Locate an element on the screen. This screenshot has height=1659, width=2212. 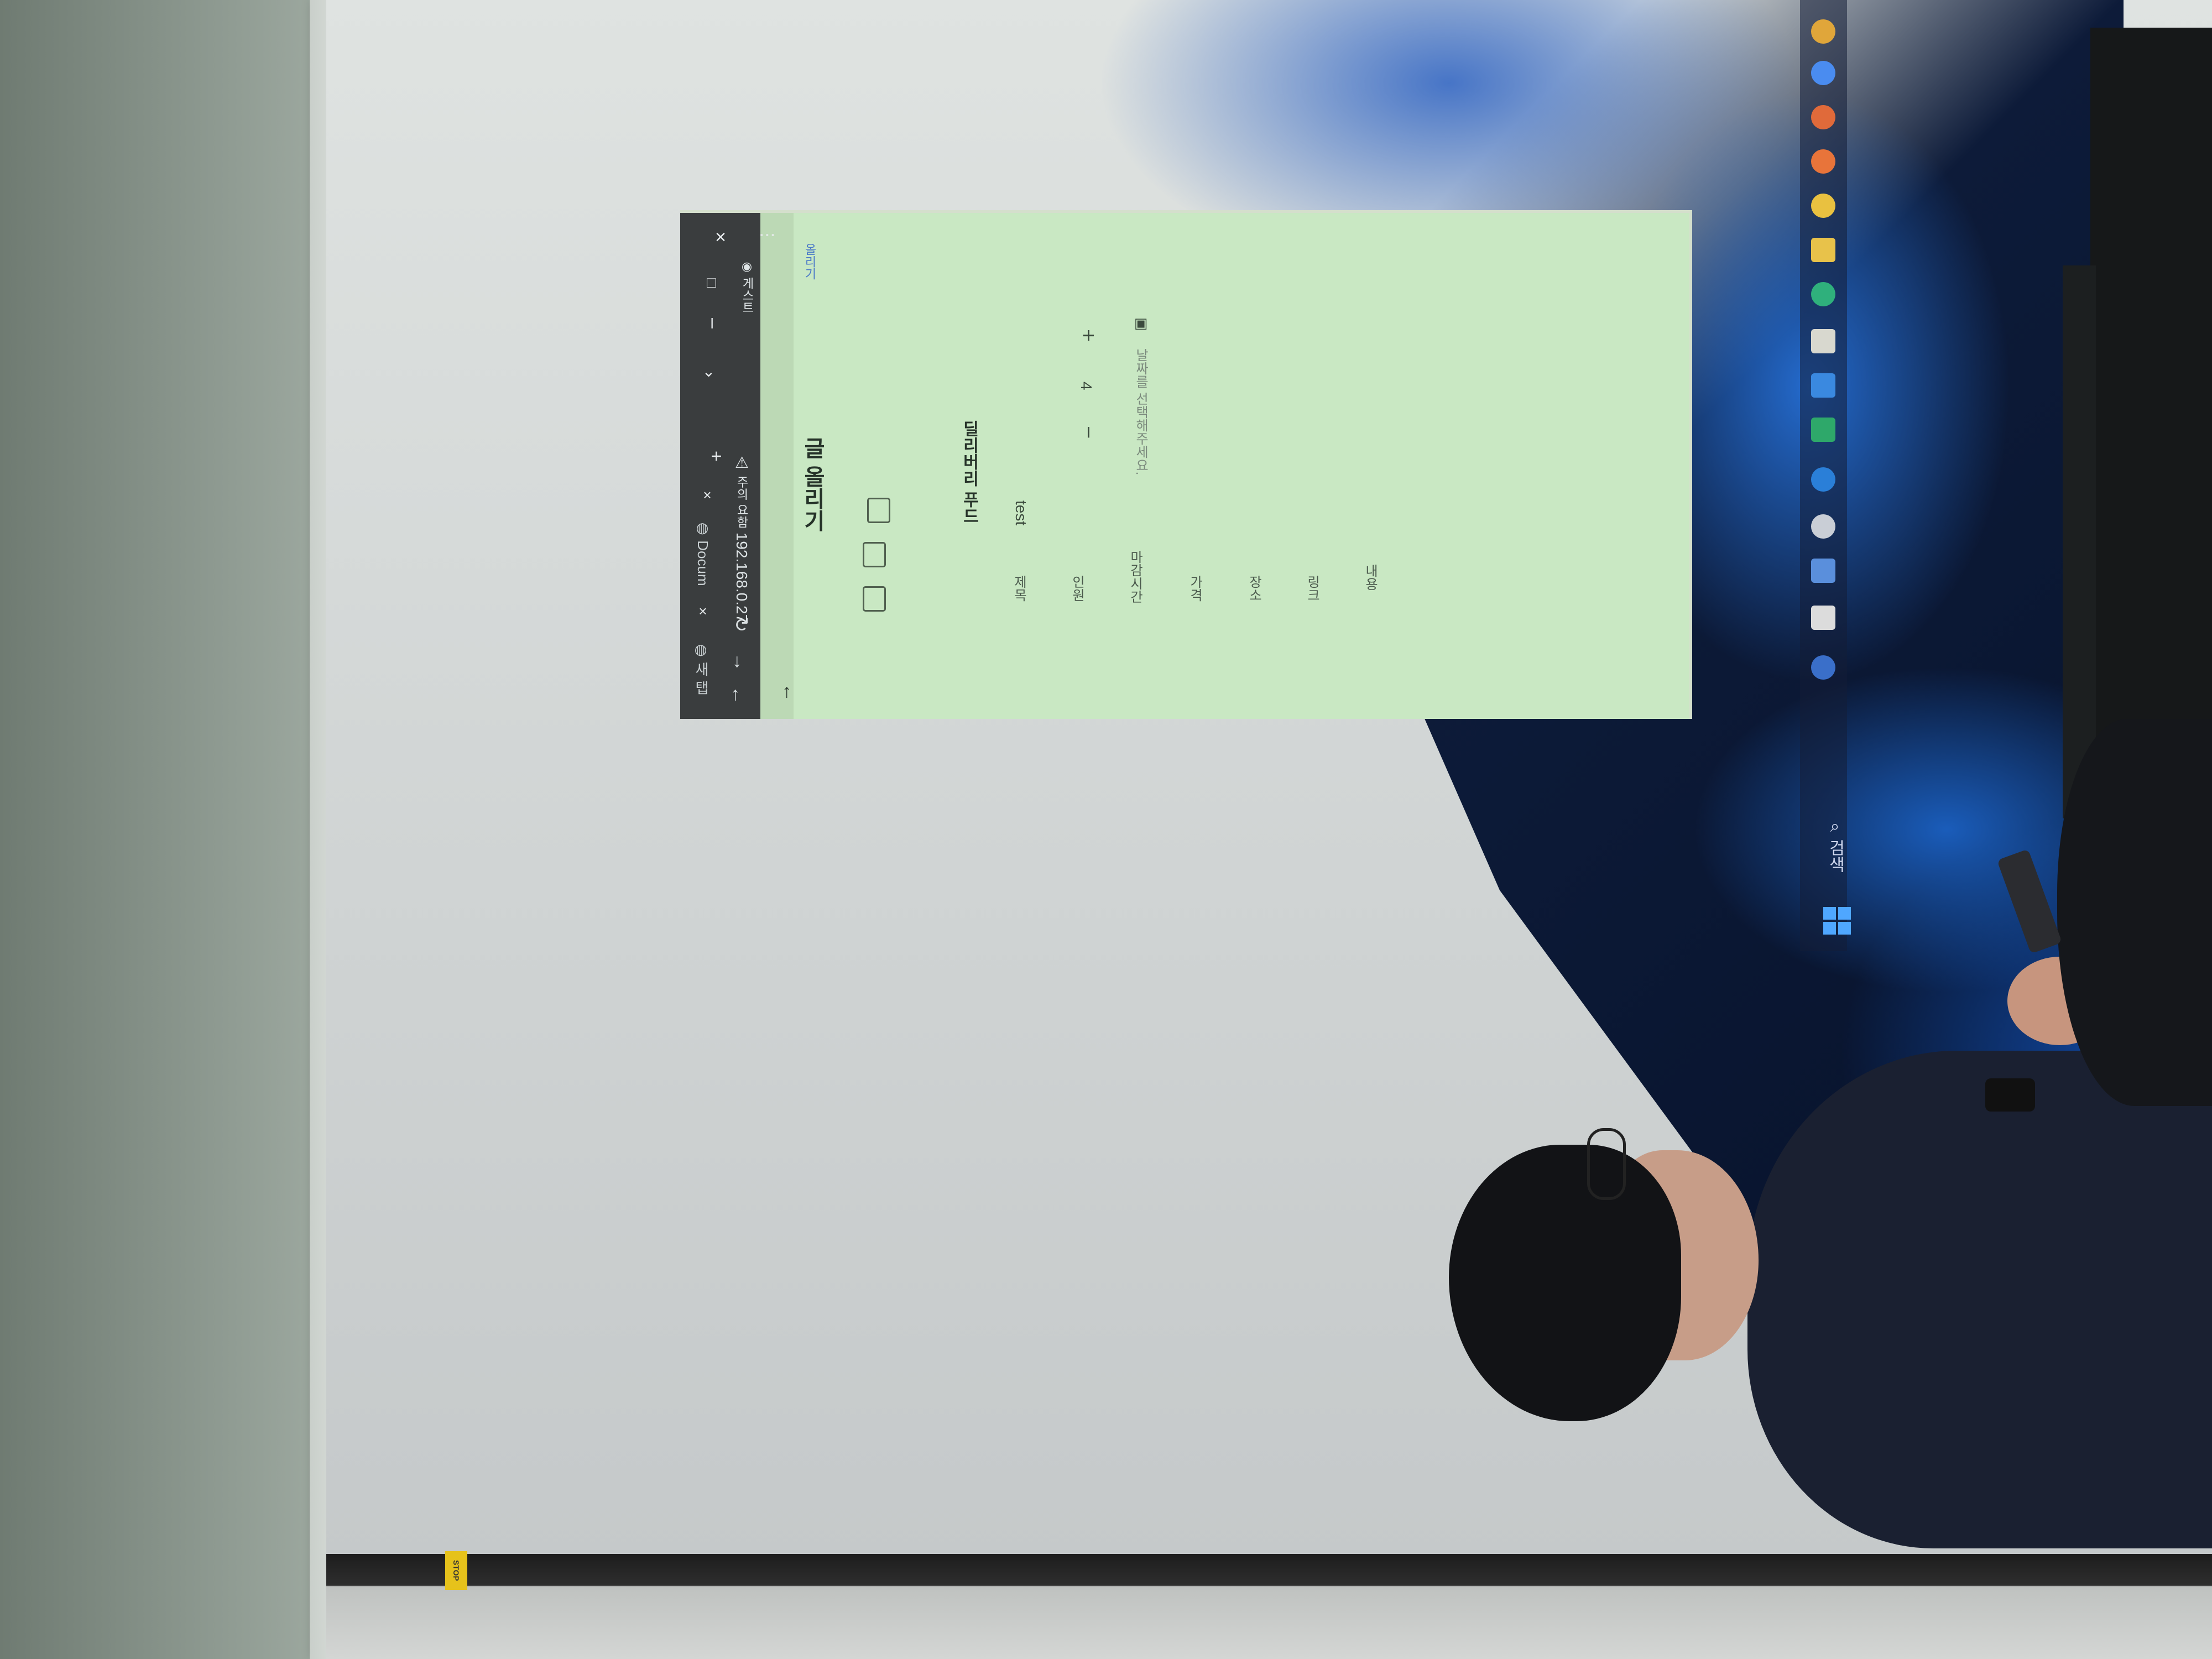
vscode-icon is located at coordinates (1823, 480).